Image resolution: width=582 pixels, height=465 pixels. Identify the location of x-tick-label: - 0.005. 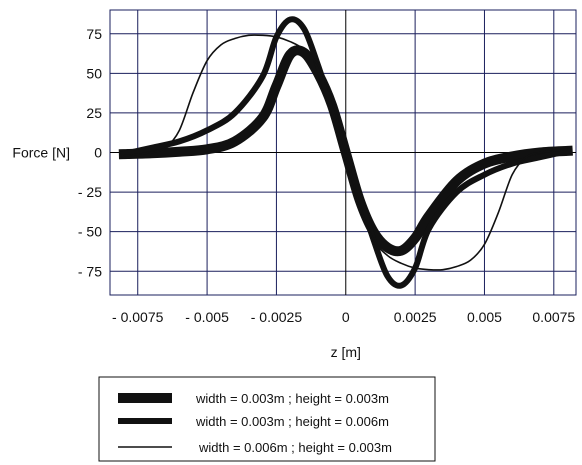
(207, 317).